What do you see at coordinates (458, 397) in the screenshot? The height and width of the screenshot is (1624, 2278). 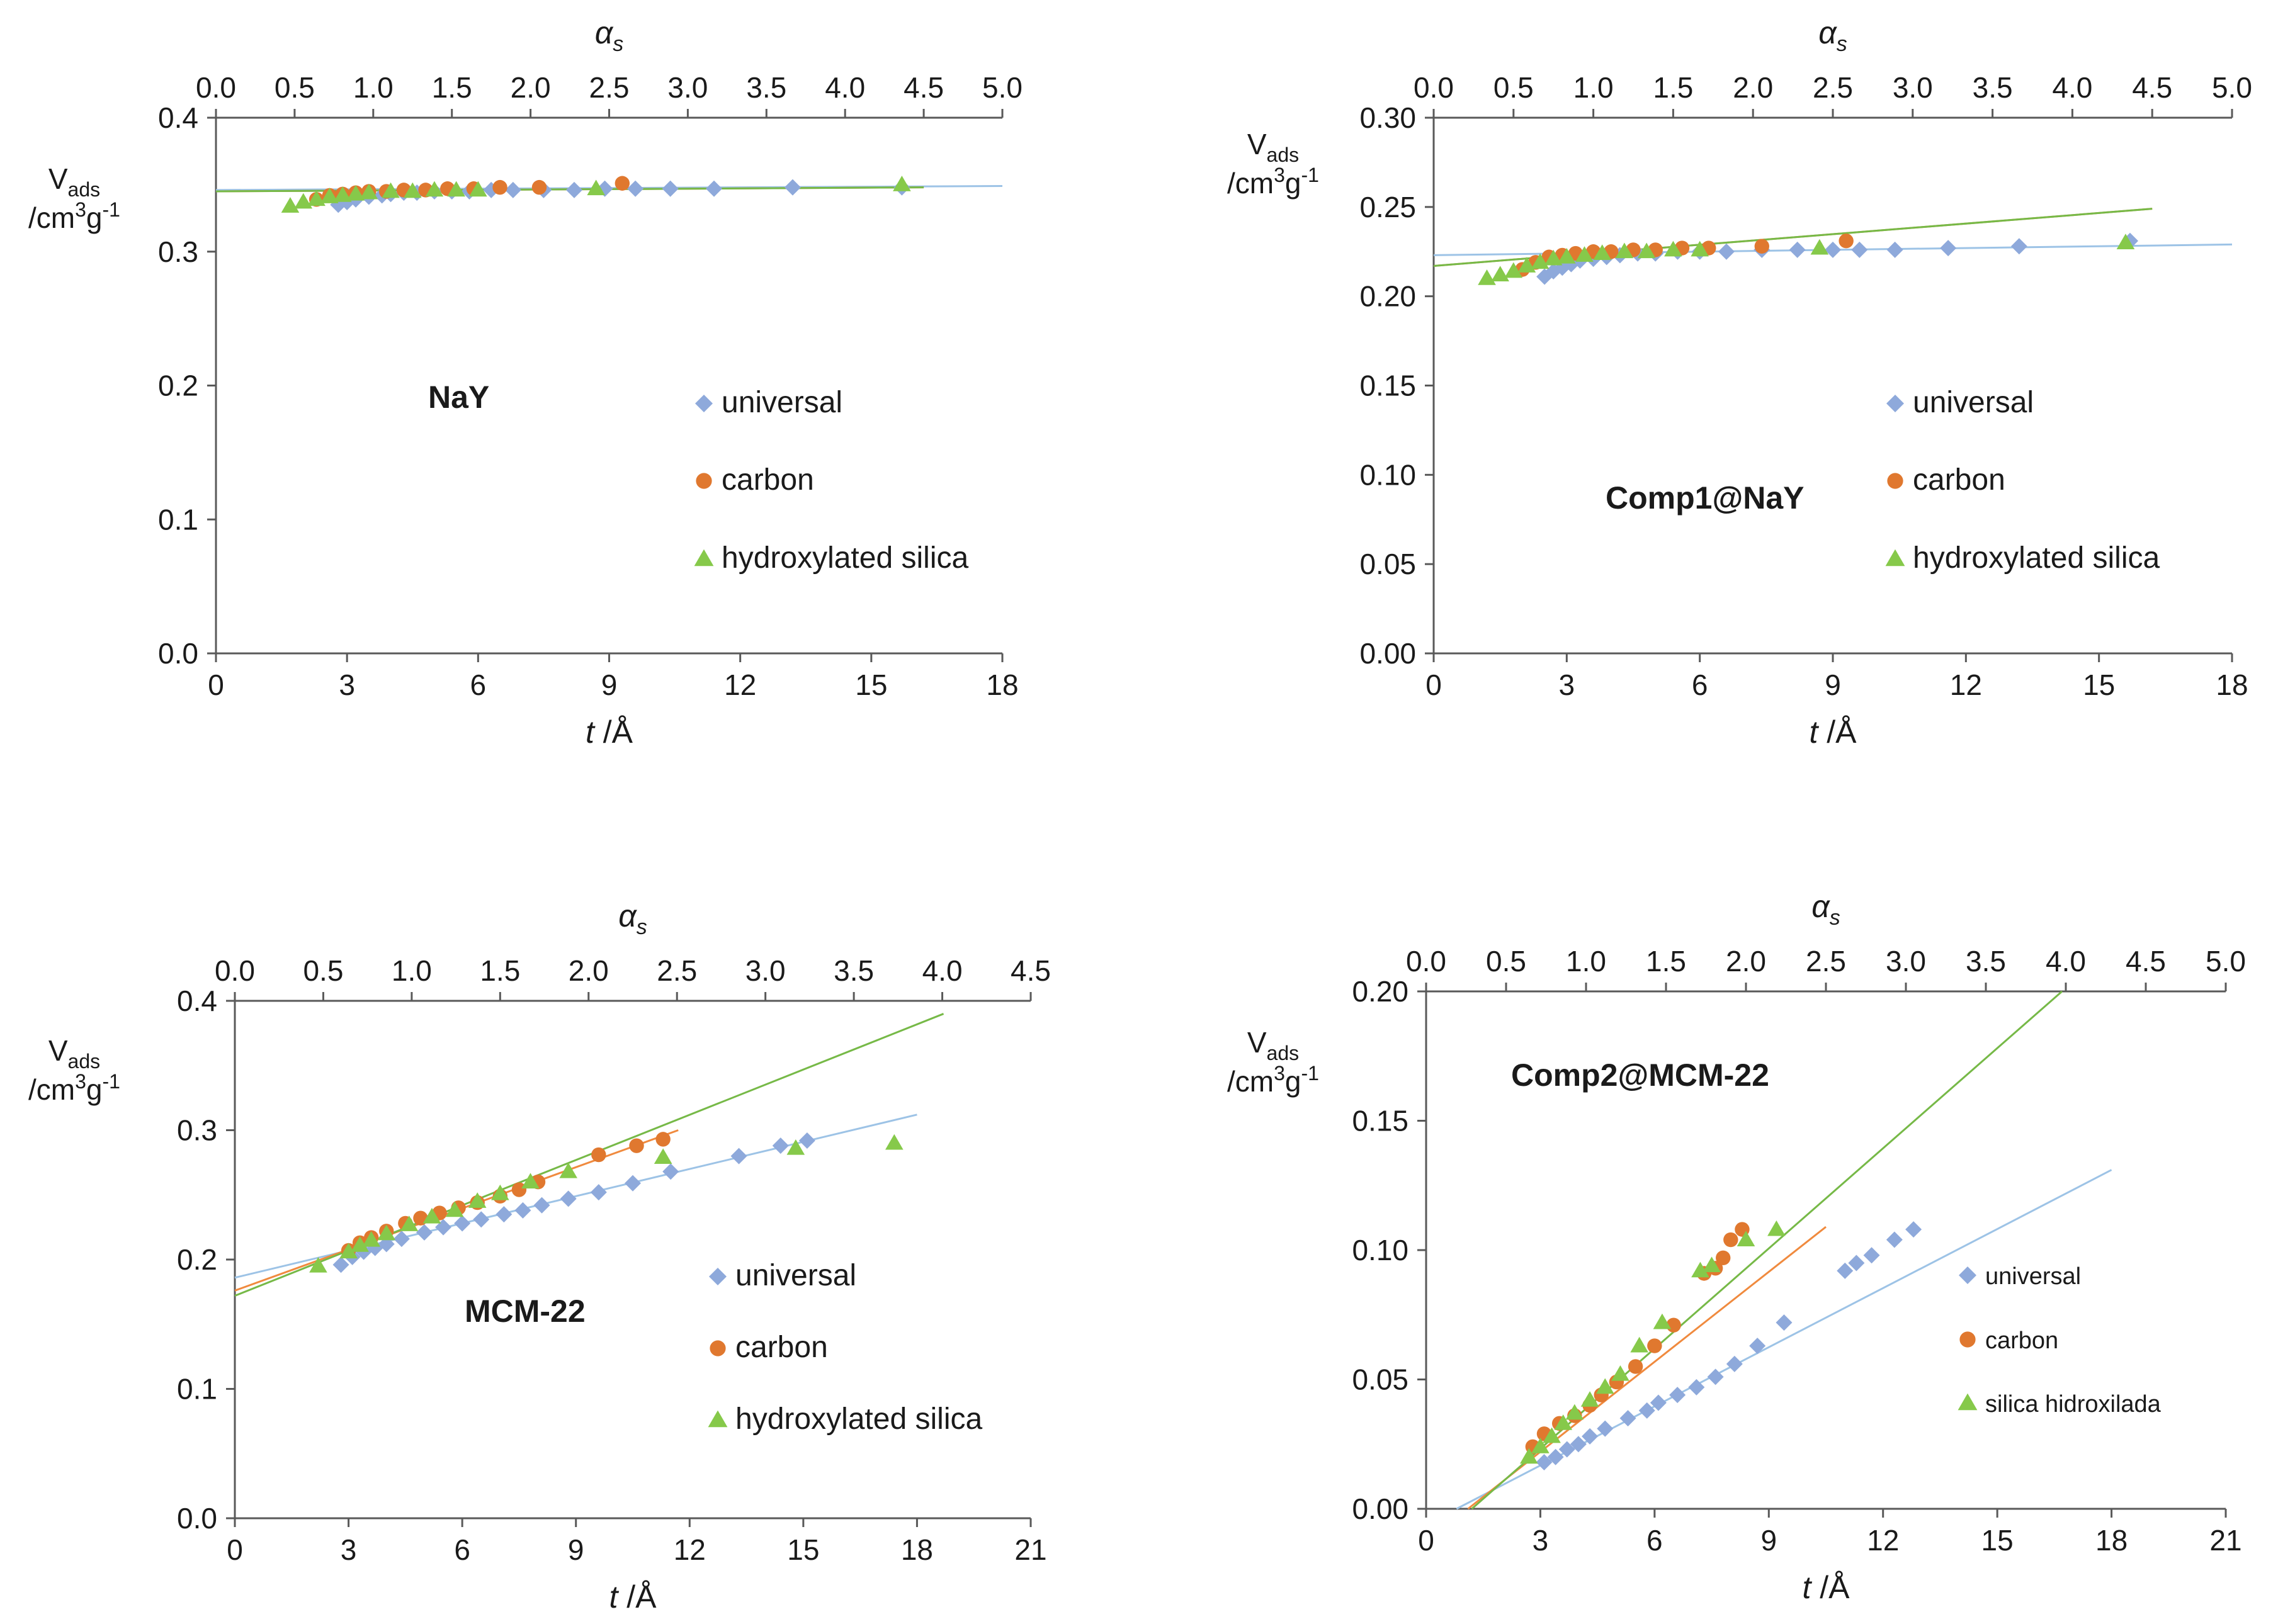 I see `sample-label: NaY` at bounding box center [458, 397].